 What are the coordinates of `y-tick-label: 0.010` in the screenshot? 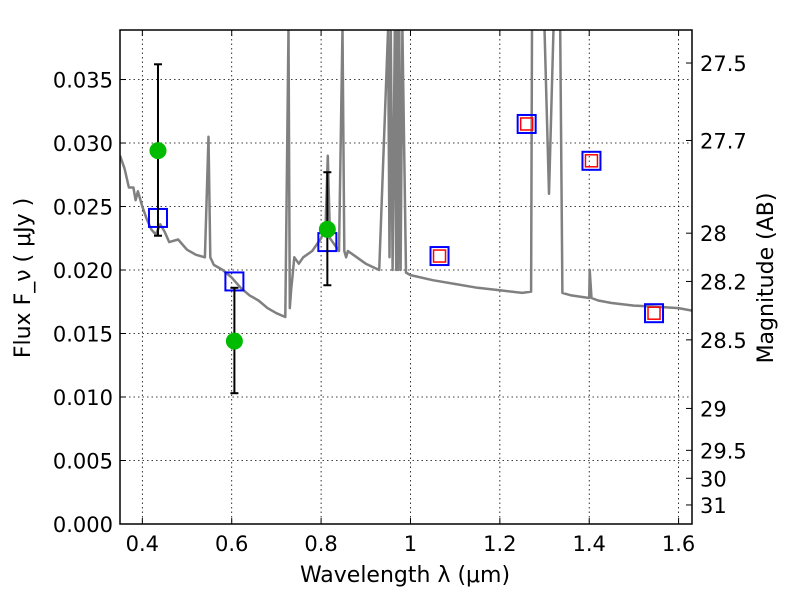 It's located at (83, 398).